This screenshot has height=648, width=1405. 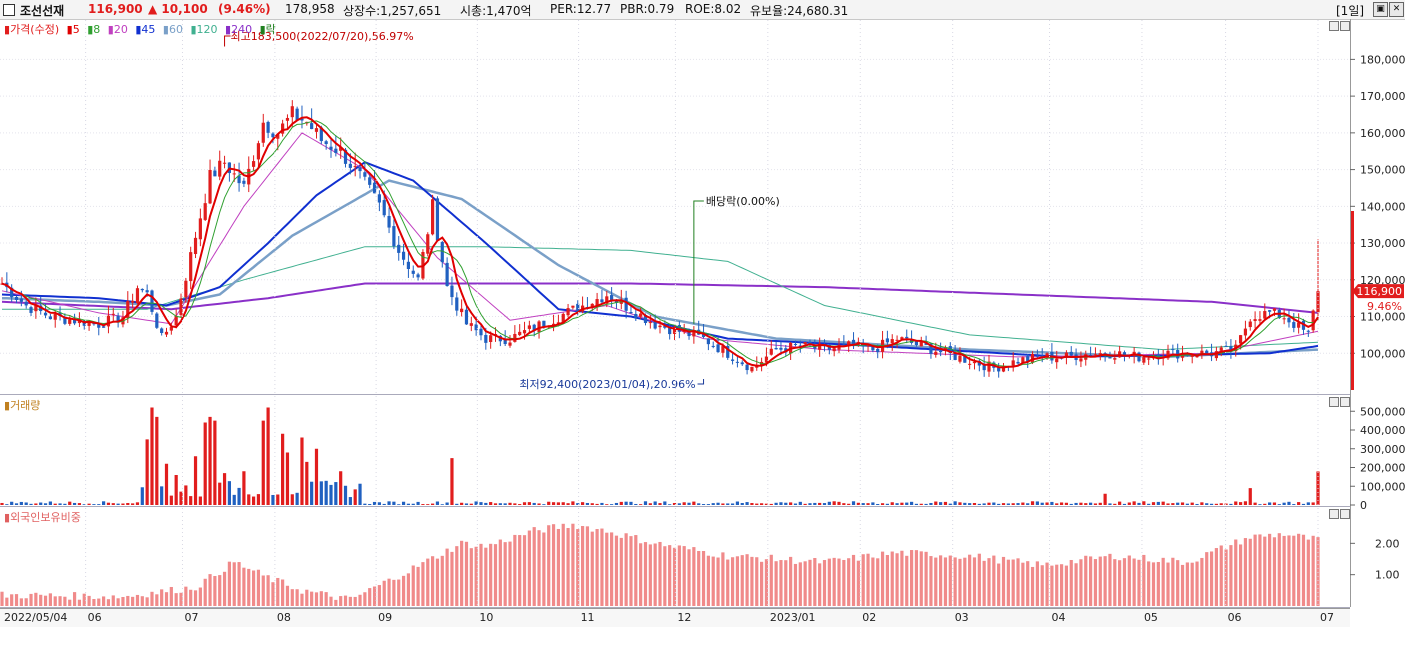 I want to click on legend-ma8: ▮8, so click(x=94, y=29).